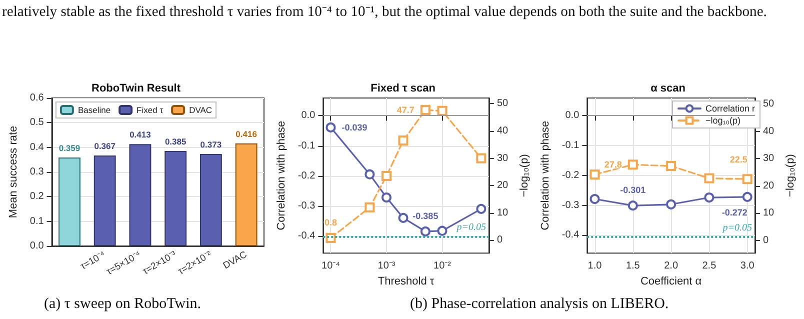  I want to click on x-tick-label: 1.5, so click(633, 266).